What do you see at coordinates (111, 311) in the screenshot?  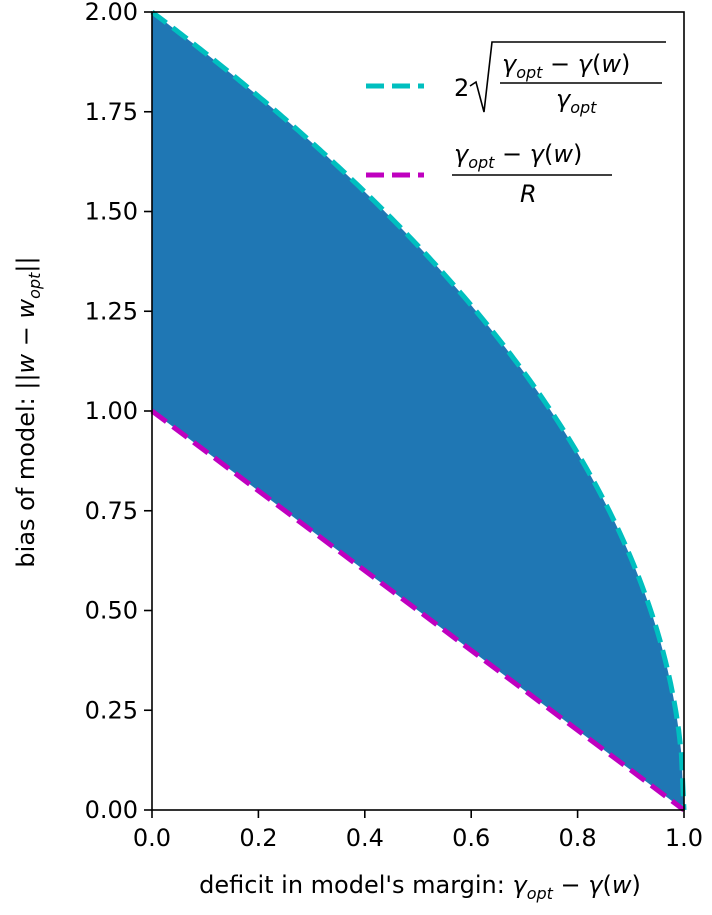 I see `y-tick-label: 1.25` at bounding box center [111, 311].